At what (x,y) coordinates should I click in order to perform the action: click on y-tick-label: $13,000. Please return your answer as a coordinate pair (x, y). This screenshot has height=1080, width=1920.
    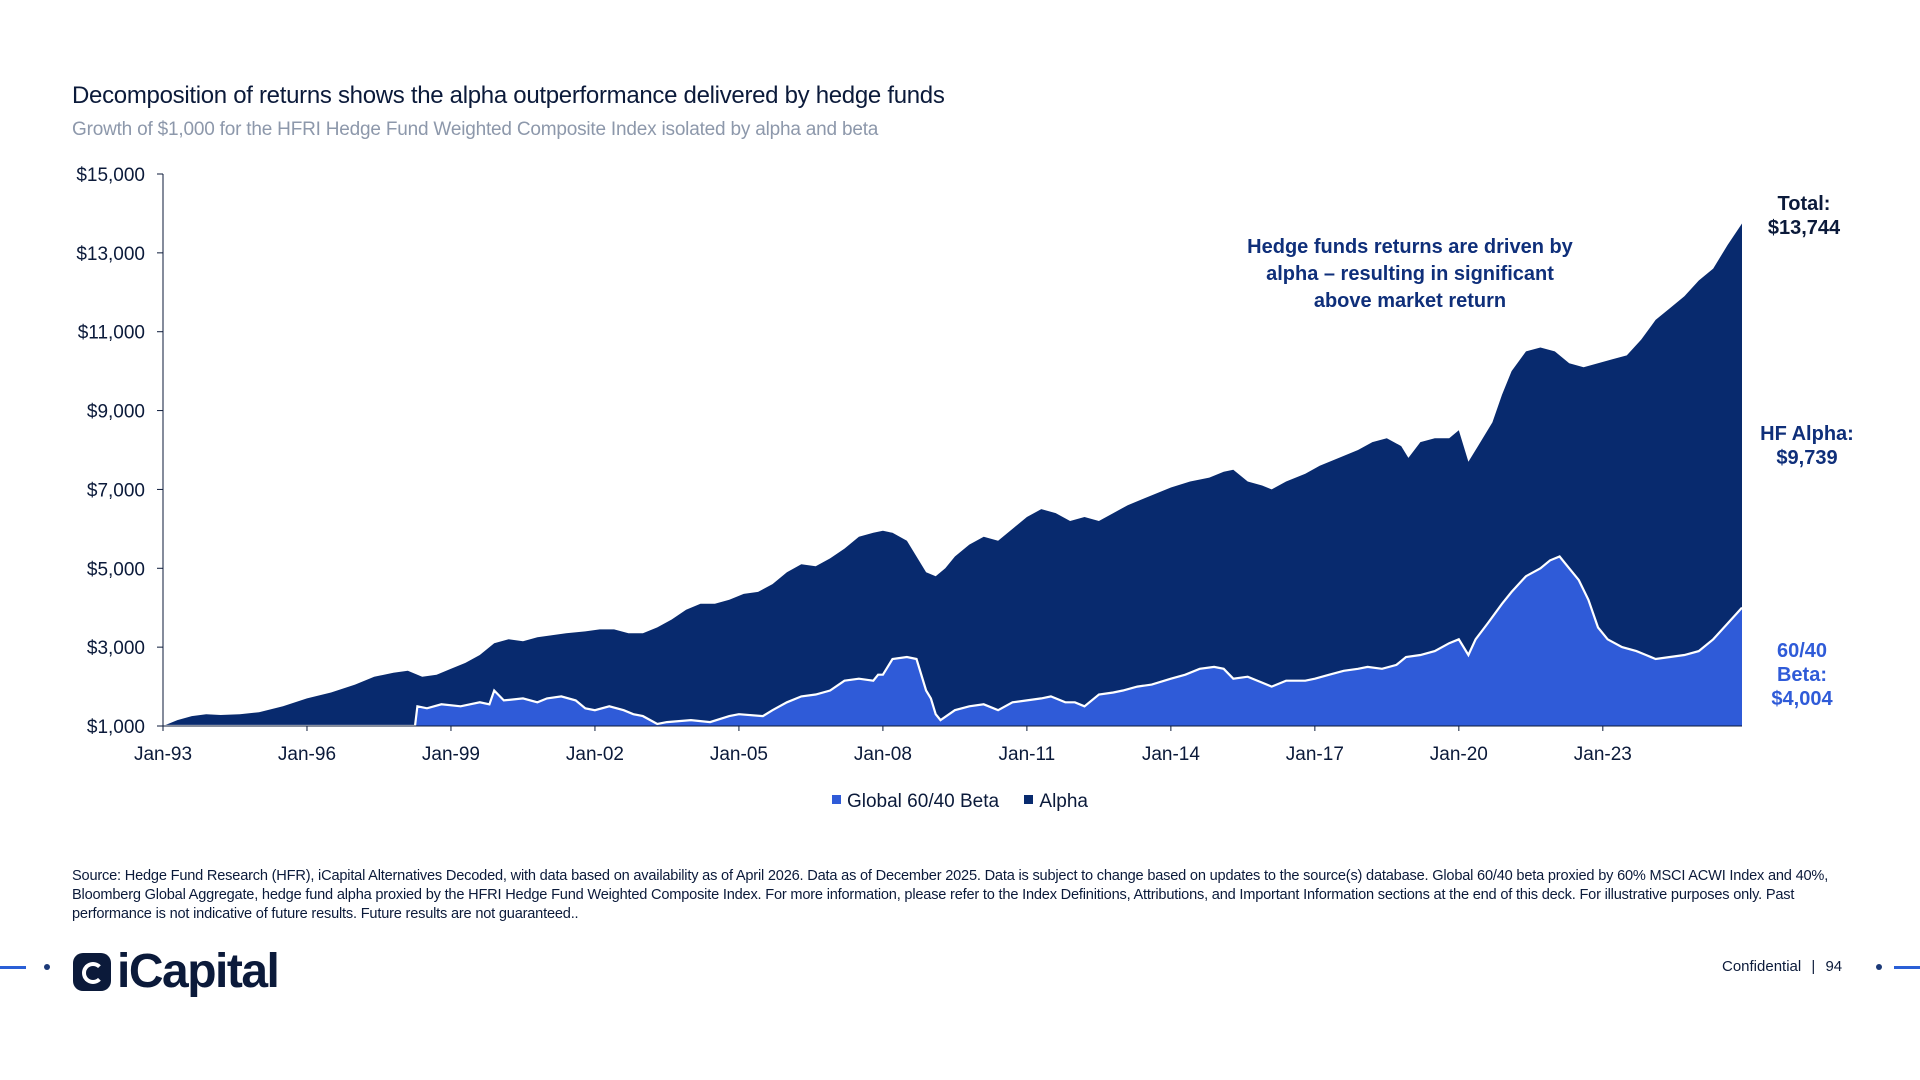
    Looking at the image, I should click on (110, 254).